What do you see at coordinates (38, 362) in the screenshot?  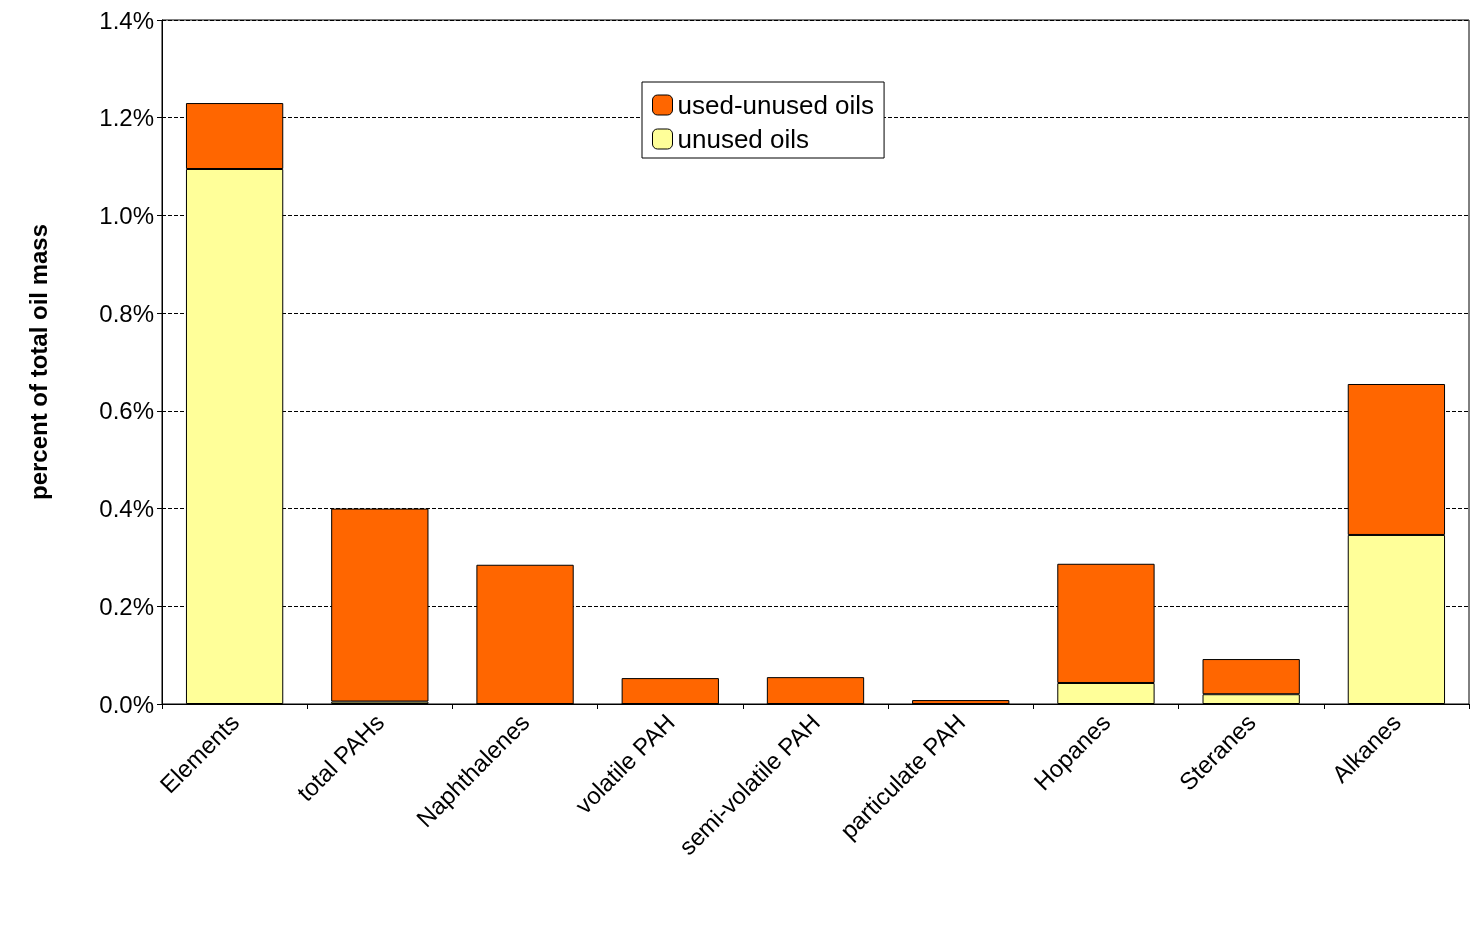 I see `y-axis-title: percent of total oil mass` at bounding box center [38, 362].